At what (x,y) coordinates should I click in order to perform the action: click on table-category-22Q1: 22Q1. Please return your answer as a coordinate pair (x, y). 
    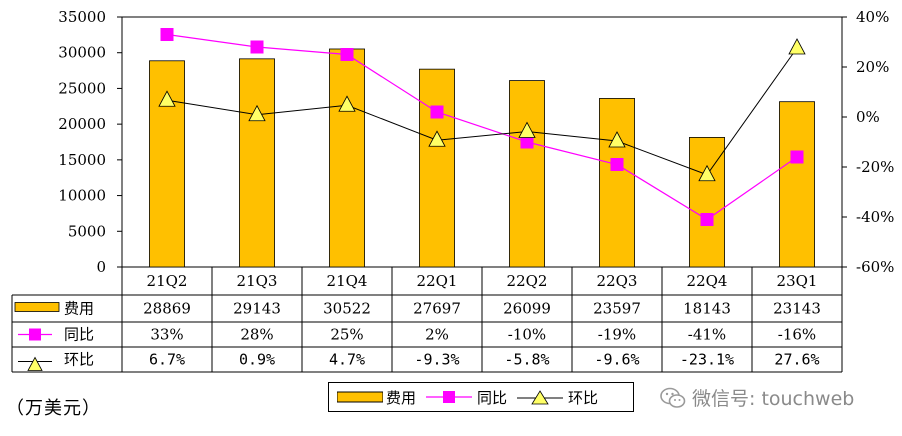
    Looking at the image, I should click on (437, 281).